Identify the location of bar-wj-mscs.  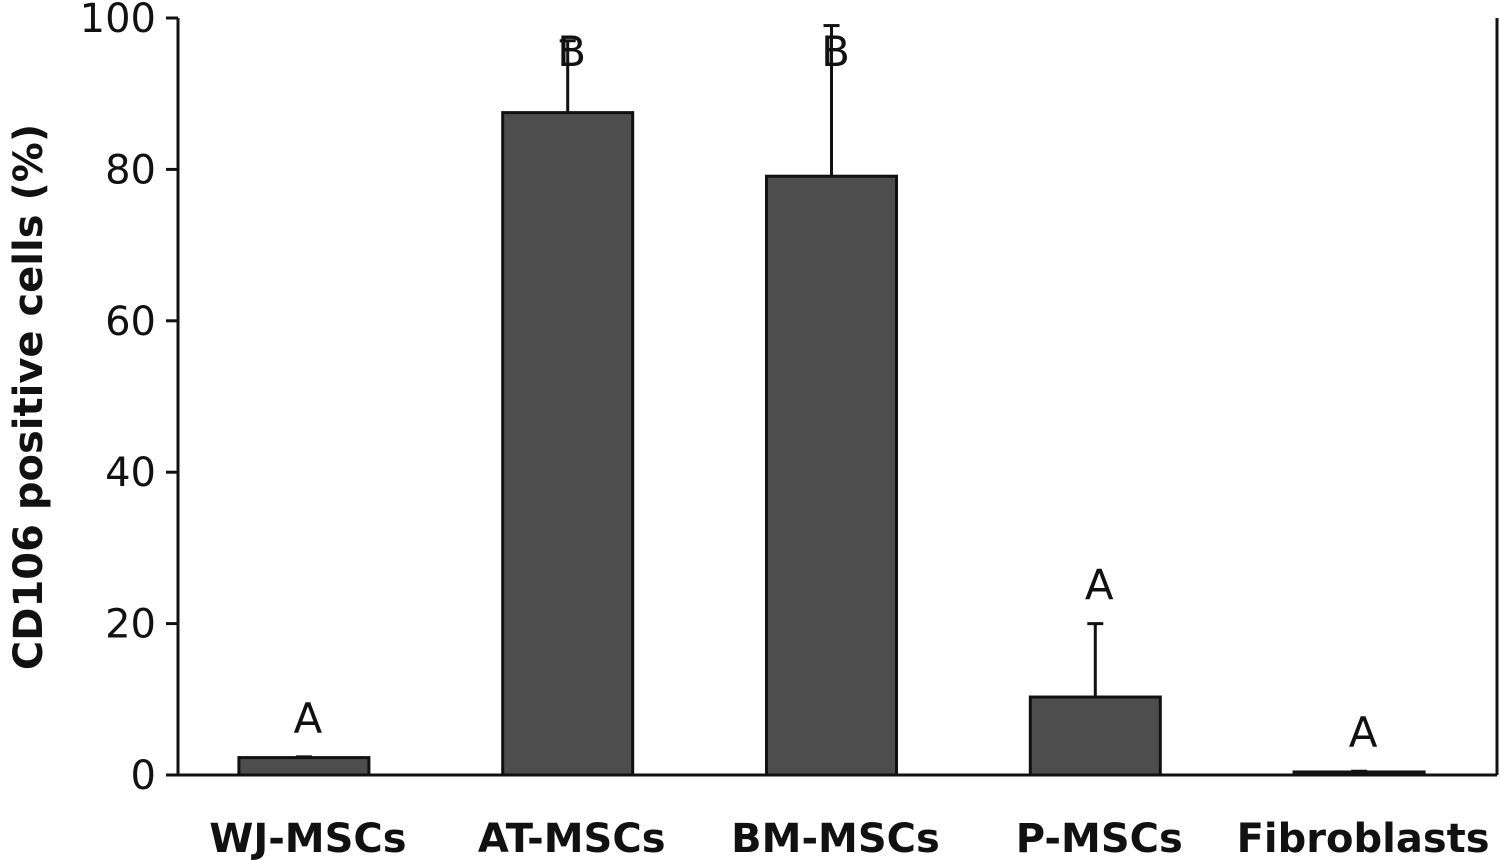
(304, 766).